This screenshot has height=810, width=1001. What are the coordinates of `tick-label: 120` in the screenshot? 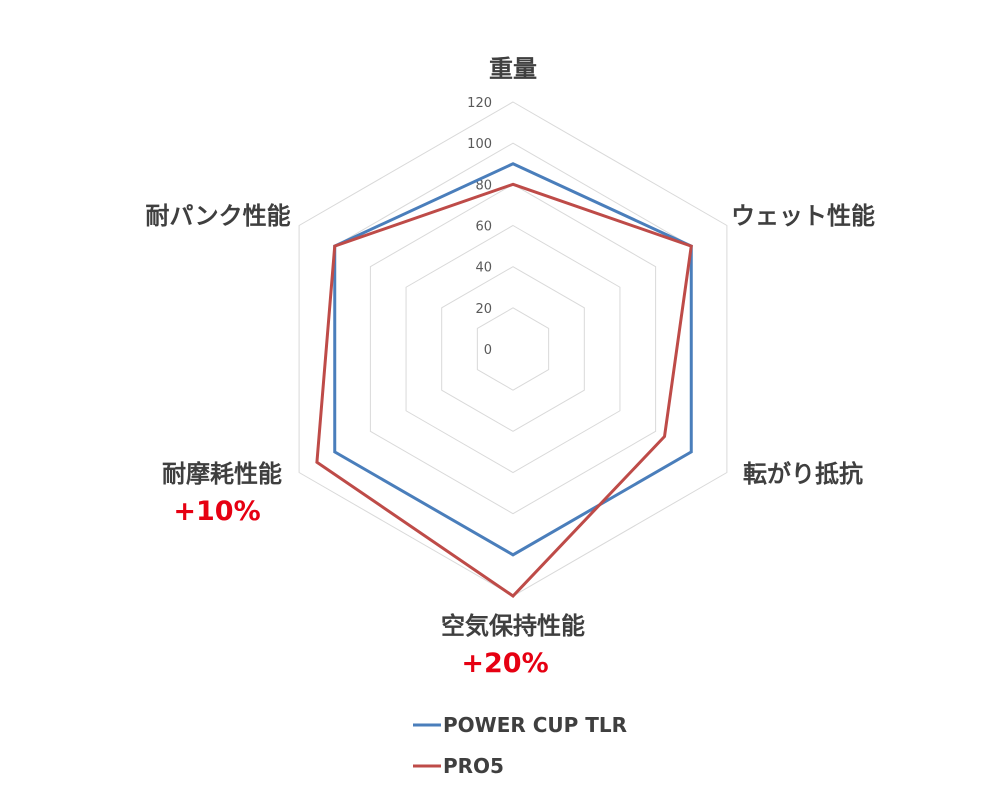 It's located at (479, 103).